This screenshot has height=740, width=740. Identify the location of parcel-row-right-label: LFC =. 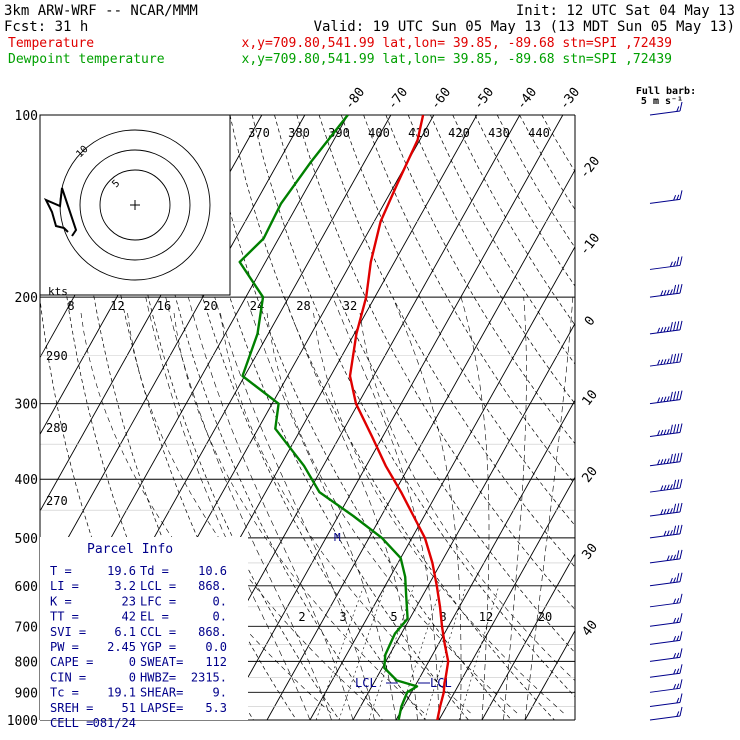
(158, 601).